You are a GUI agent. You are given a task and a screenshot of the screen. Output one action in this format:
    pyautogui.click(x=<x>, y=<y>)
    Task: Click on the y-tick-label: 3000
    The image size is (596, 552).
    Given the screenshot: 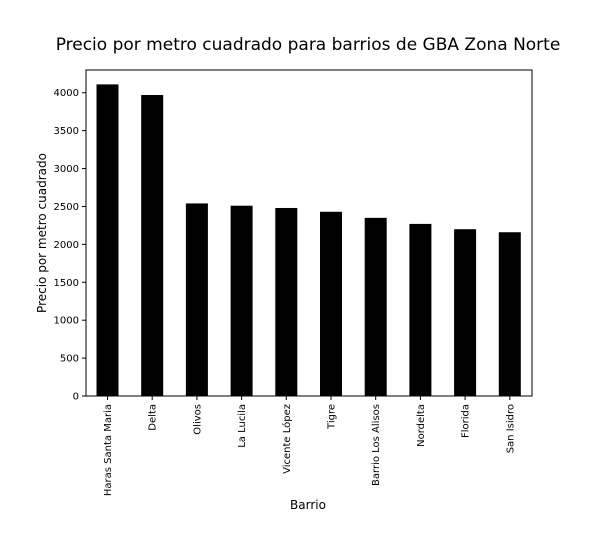 What is the action you would take?
    pyautogui.click(x=66, y=169)
    